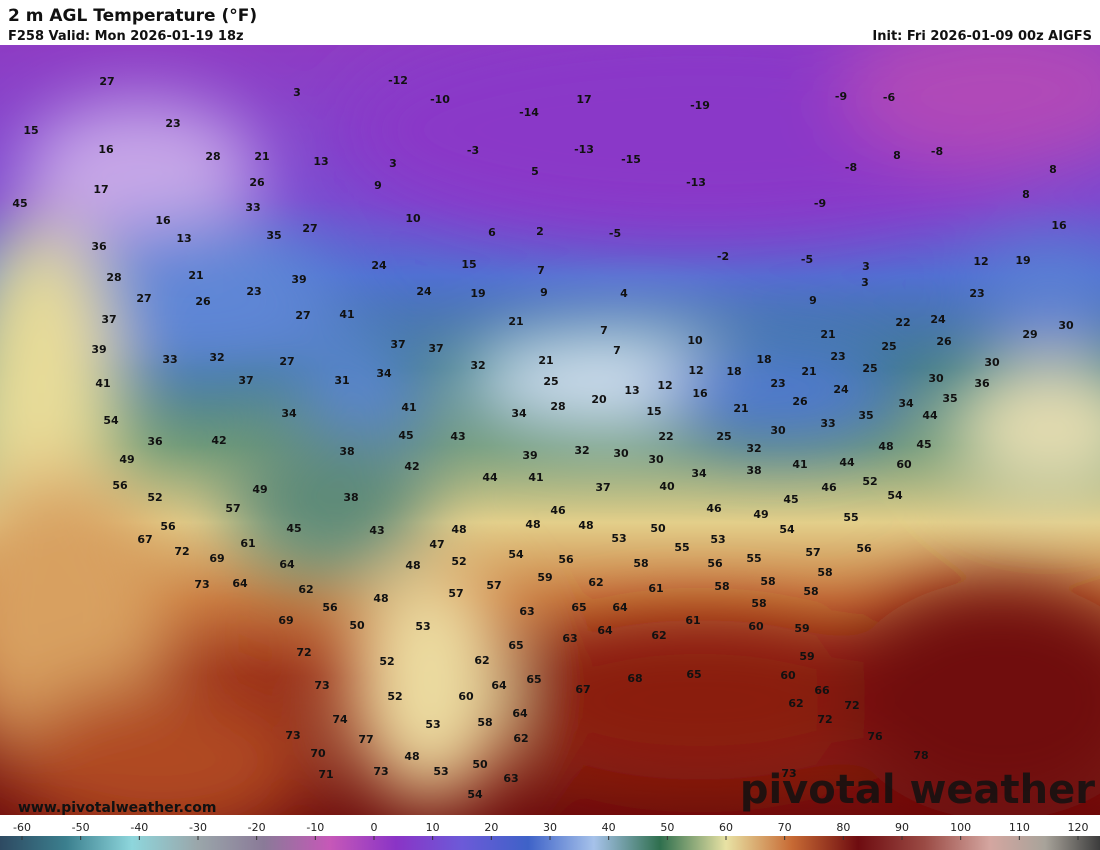  I want to click on temp-label: 38, so click(350, 497).